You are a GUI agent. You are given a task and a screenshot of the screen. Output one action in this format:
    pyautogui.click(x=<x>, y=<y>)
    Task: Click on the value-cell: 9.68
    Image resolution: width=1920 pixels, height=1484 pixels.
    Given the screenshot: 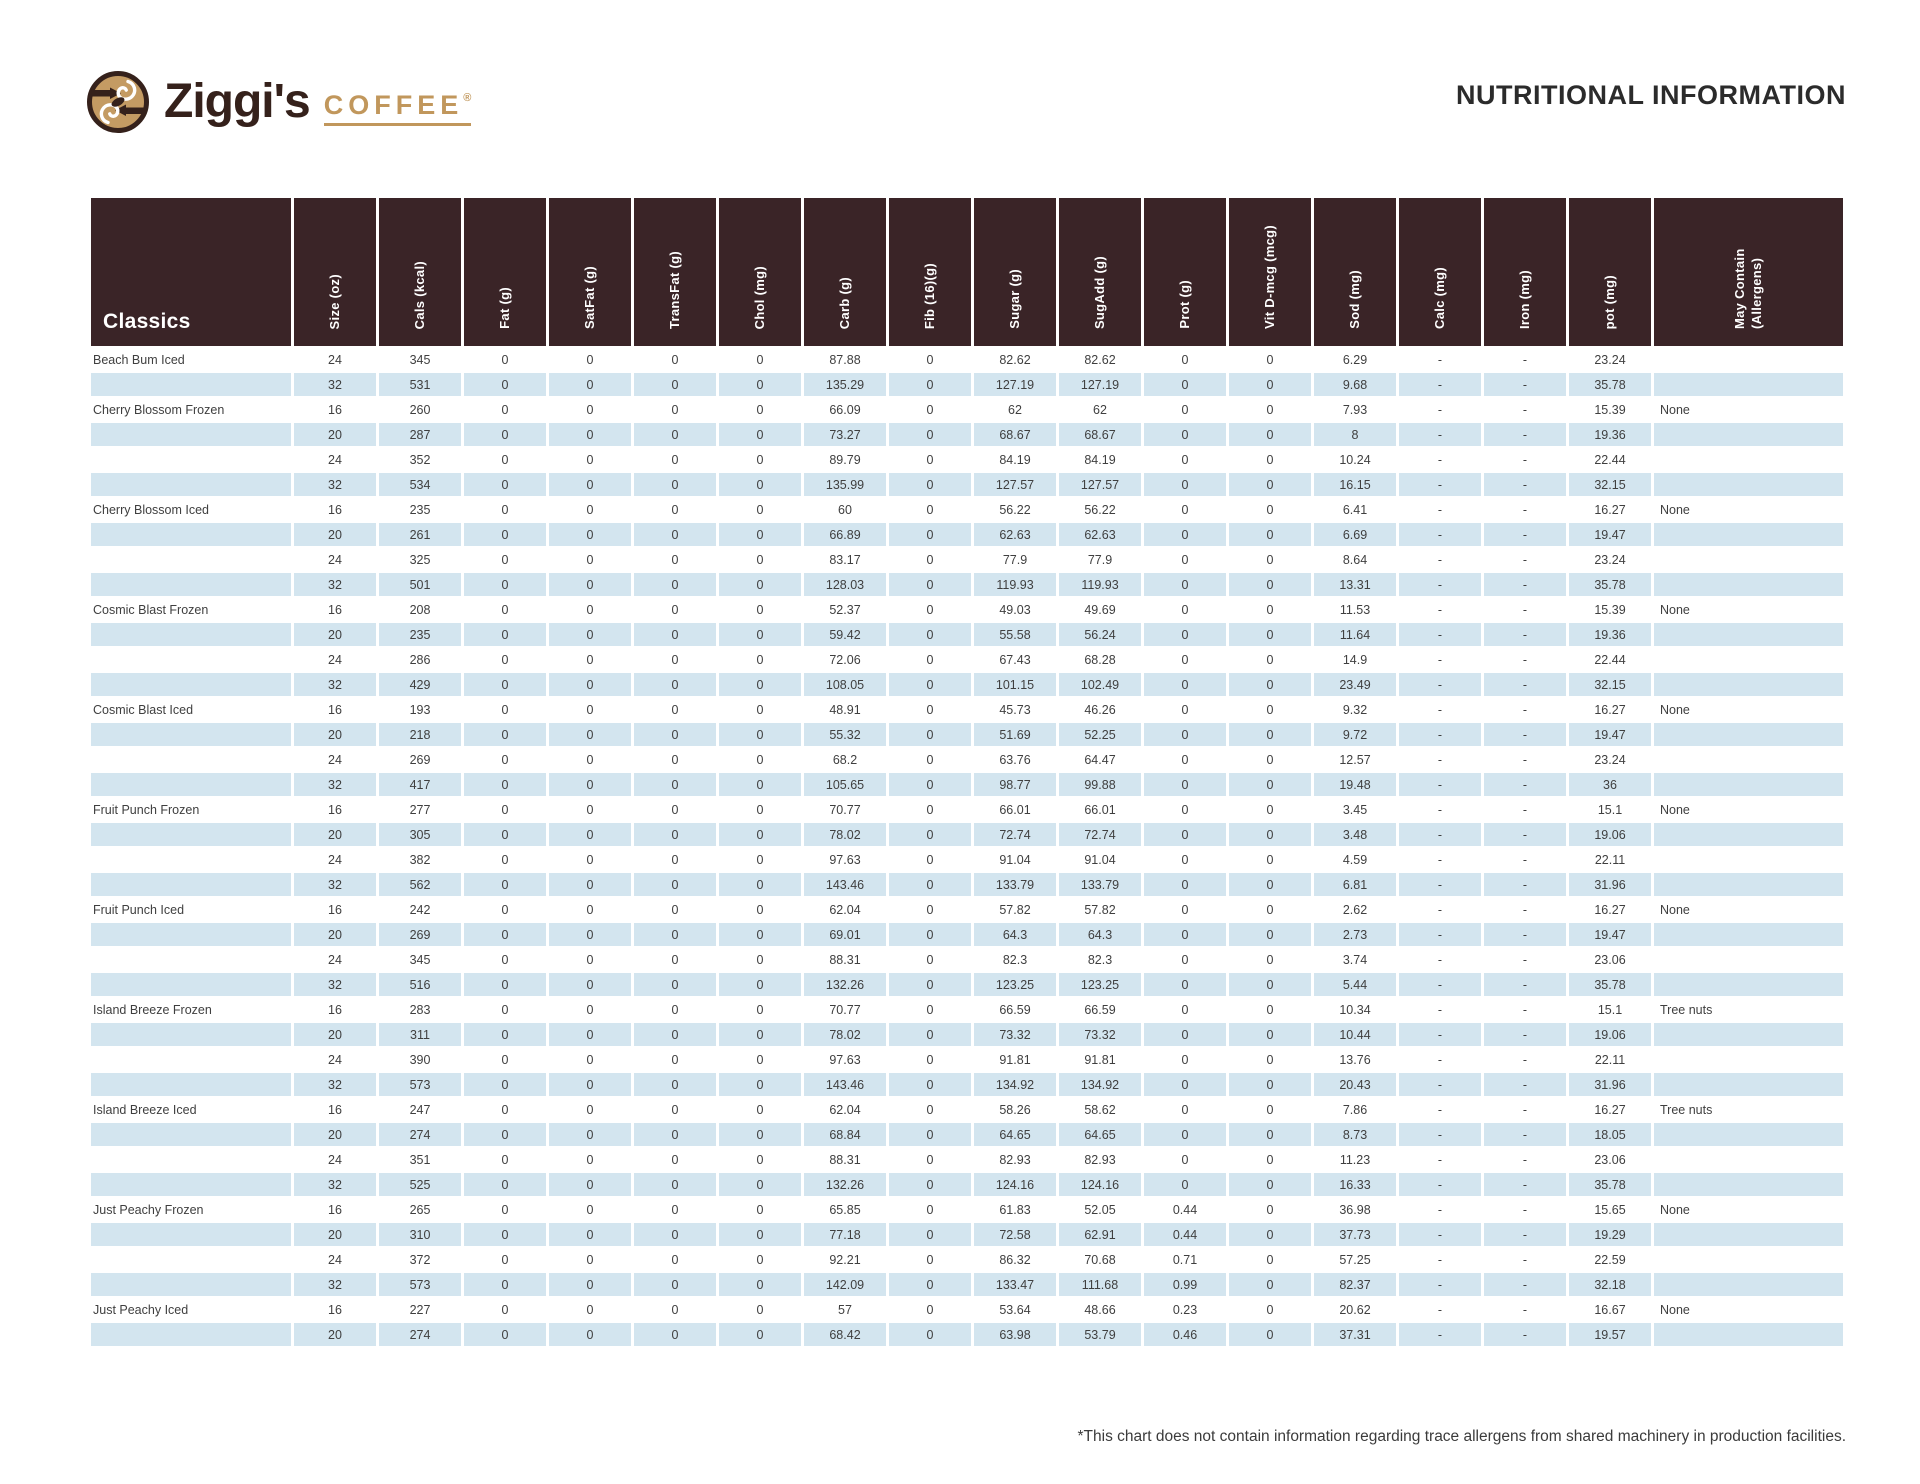 What is the action you would take?
    pyautogui.click(x=1355, y=384)
    